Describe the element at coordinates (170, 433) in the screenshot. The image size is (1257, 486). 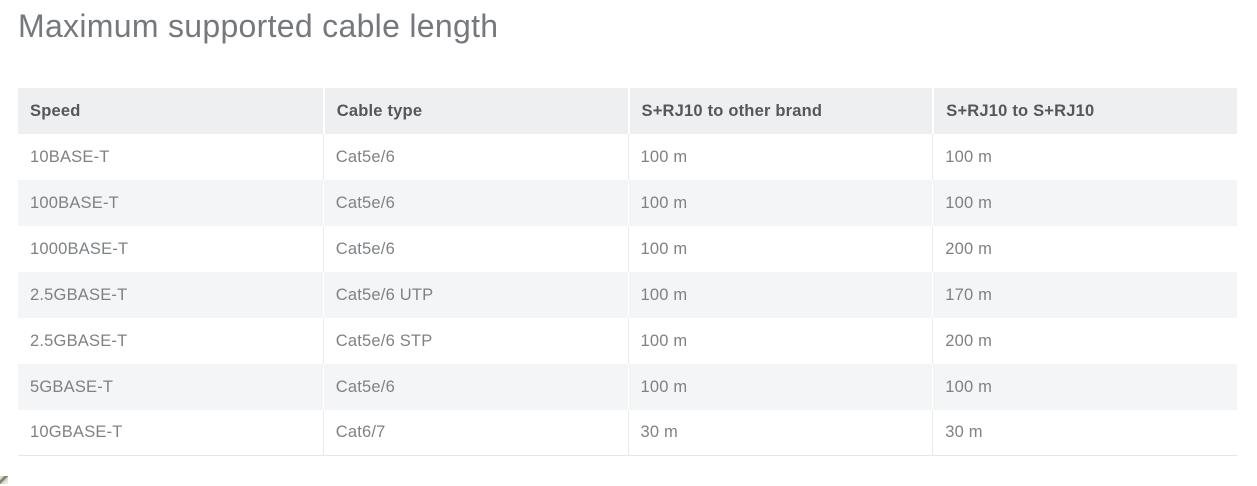
I see `cell-speed: 10GBASE-T` at that location.